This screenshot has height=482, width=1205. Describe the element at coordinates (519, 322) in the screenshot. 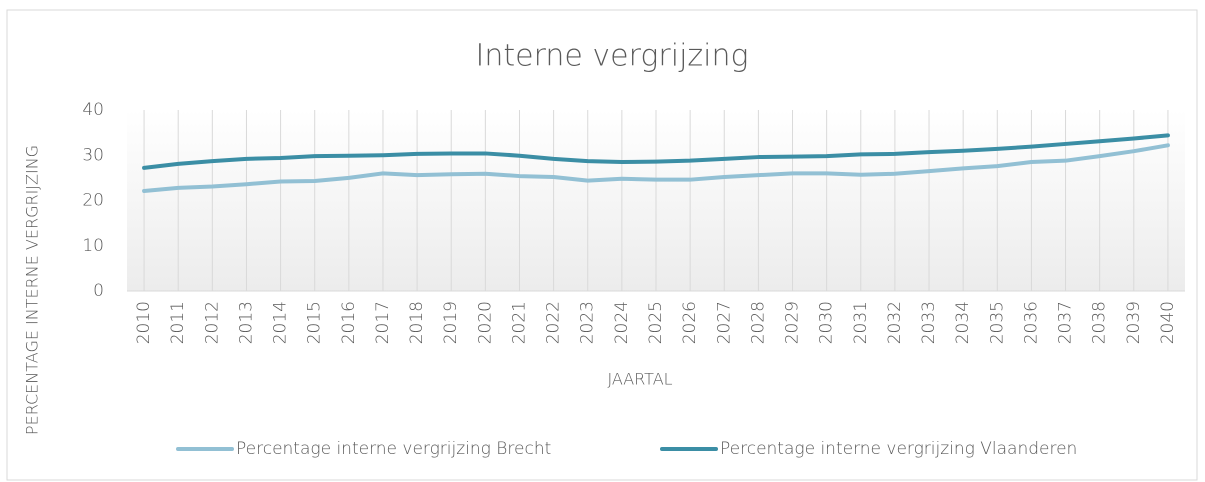

I see `x-tick-label: 2021` at that location.